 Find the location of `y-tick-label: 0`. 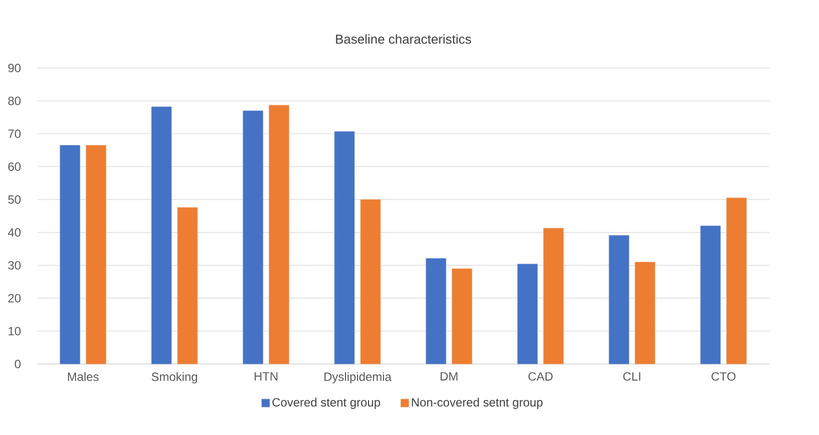

y-tick-label: 0 is located at coordinates (17, 364).